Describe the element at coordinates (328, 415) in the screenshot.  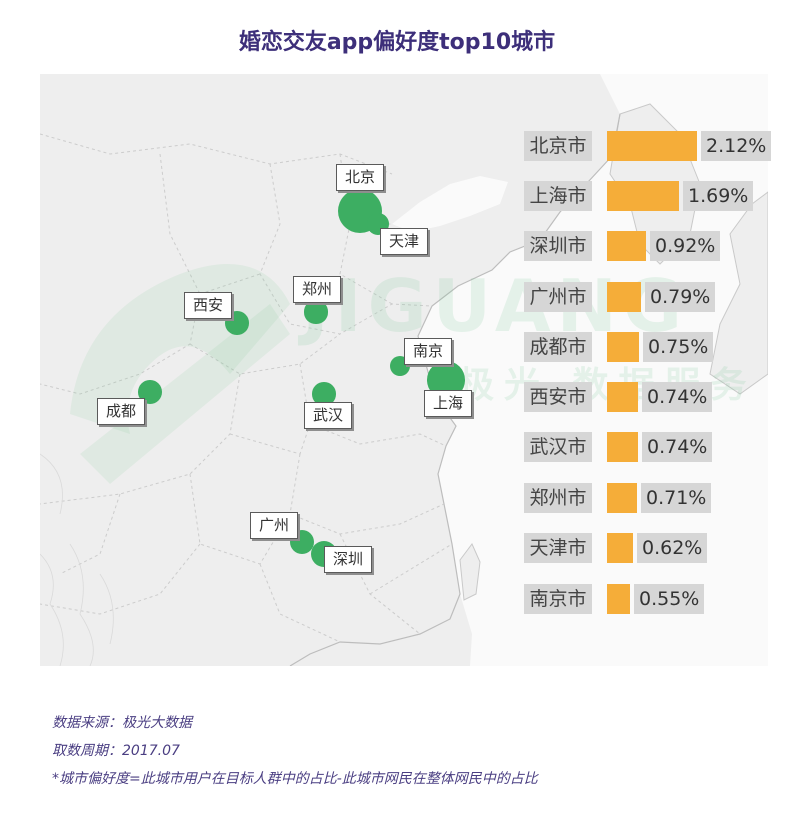
I see `city-label-wuhan: 武汉` at that location.